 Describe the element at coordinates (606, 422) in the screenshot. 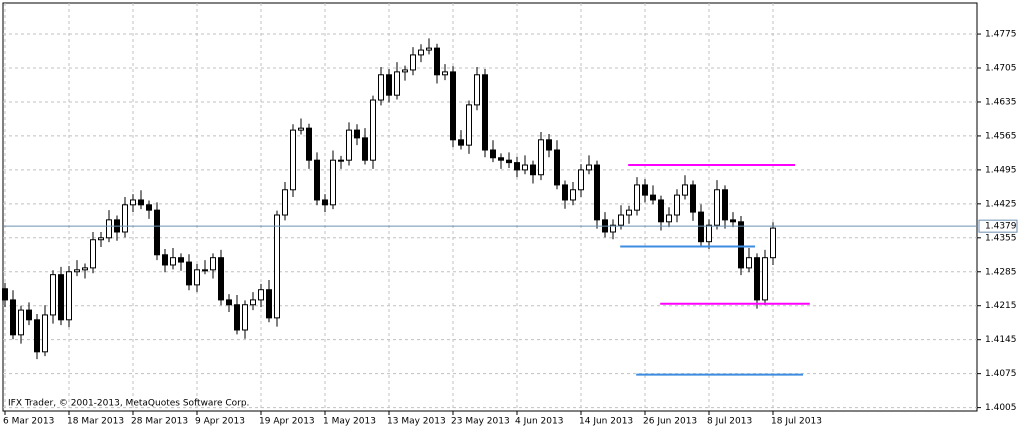

I see `x-tick-label: 14 Jun 2013` at that location.